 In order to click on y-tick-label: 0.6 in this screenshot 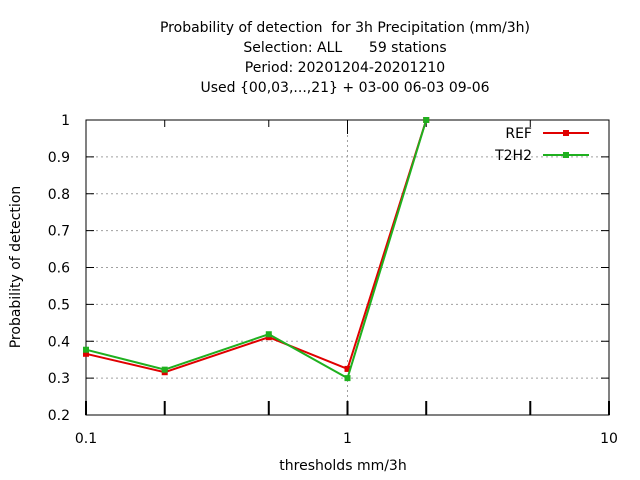, I will do `click(59, 269)`.